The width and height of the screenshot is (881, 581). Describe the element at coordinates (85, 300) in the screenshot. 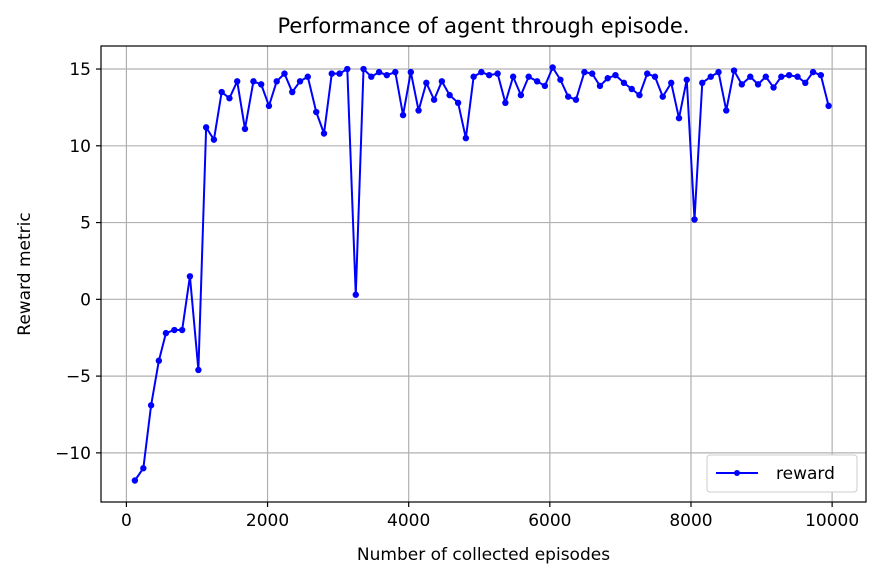

I see `y-tick-label: 0` at that location.